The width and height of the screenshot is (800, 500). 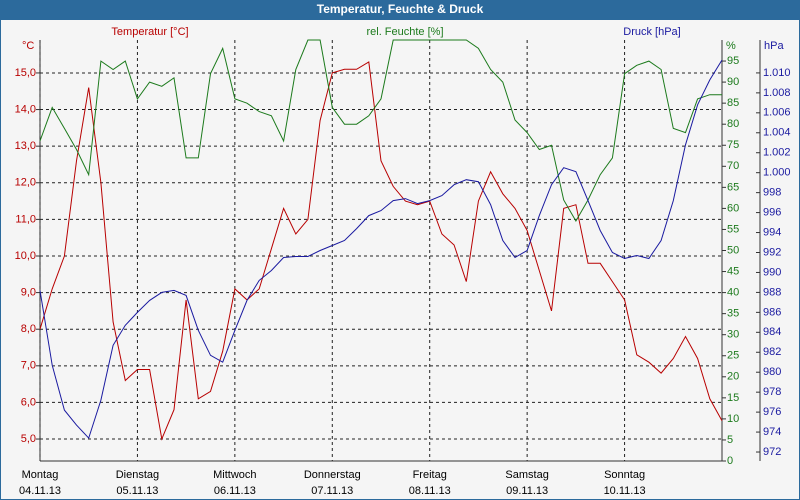 What do you see at coordinates (25, 109) in the screenshot?
I see `y-tick-label: 14,0` at bounding box center [25, 109].